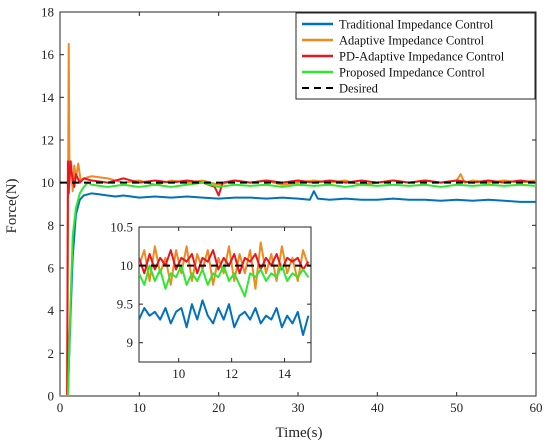  Describe the element at coordinates (225, 294) in the screenshot. I see `inset-frame` at that location.